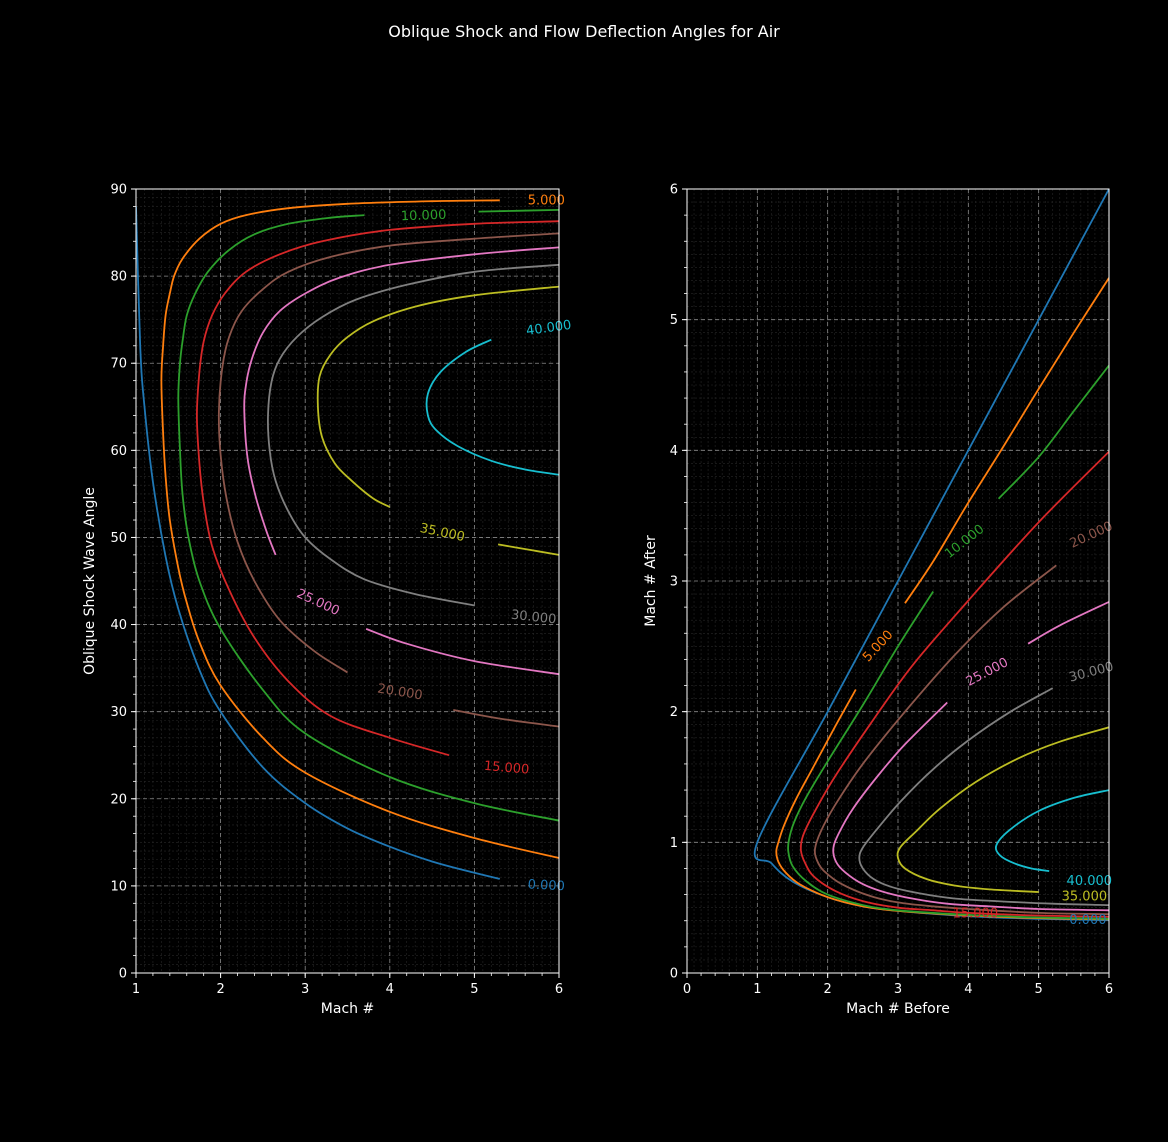  I want to click on y-axis-label: Oblique Shock Wave Angle, so click(90, 581).